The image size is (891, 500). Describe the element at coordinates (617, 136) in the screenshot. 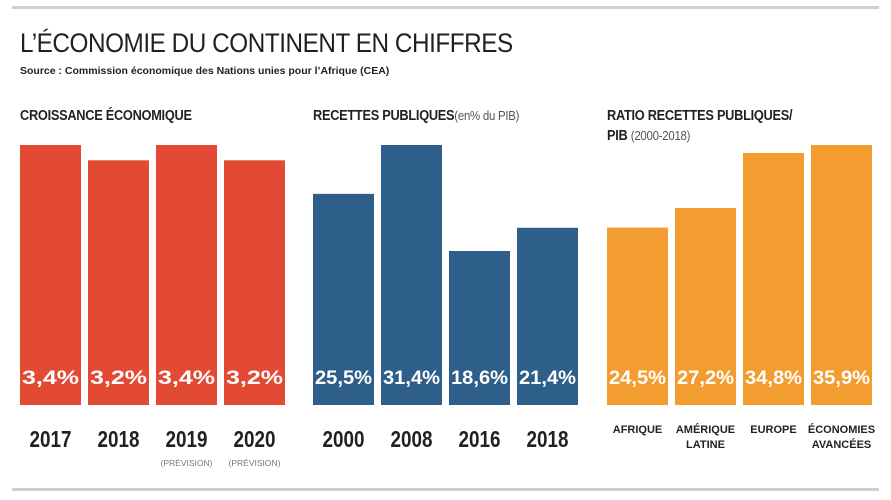

I see `panel-title-line-2: PIB` at that location.